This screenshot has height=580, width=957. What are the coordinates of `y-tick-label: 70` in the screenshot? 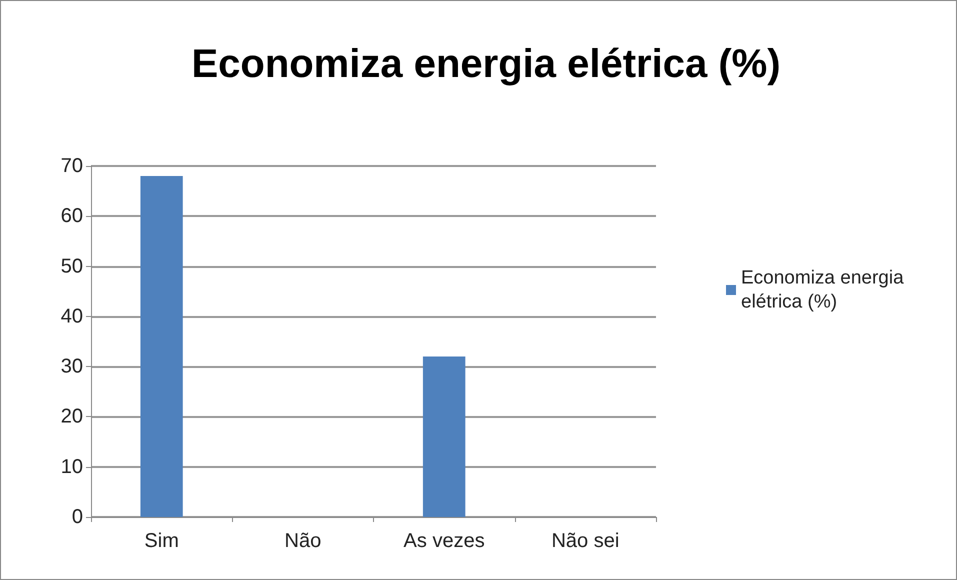 It's located at (71, 166).